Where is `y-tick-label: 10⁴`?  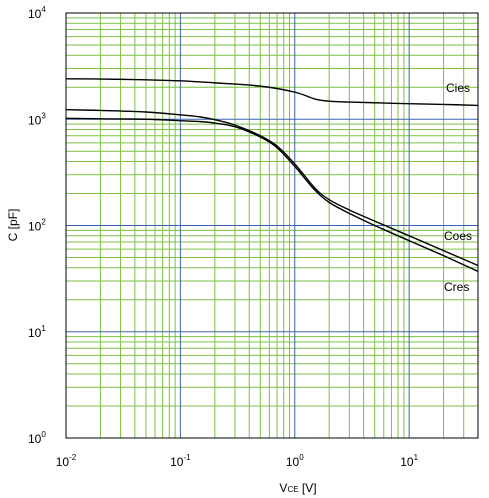 y-tick-label: 10⁴ is located at coordinates (37, 13).